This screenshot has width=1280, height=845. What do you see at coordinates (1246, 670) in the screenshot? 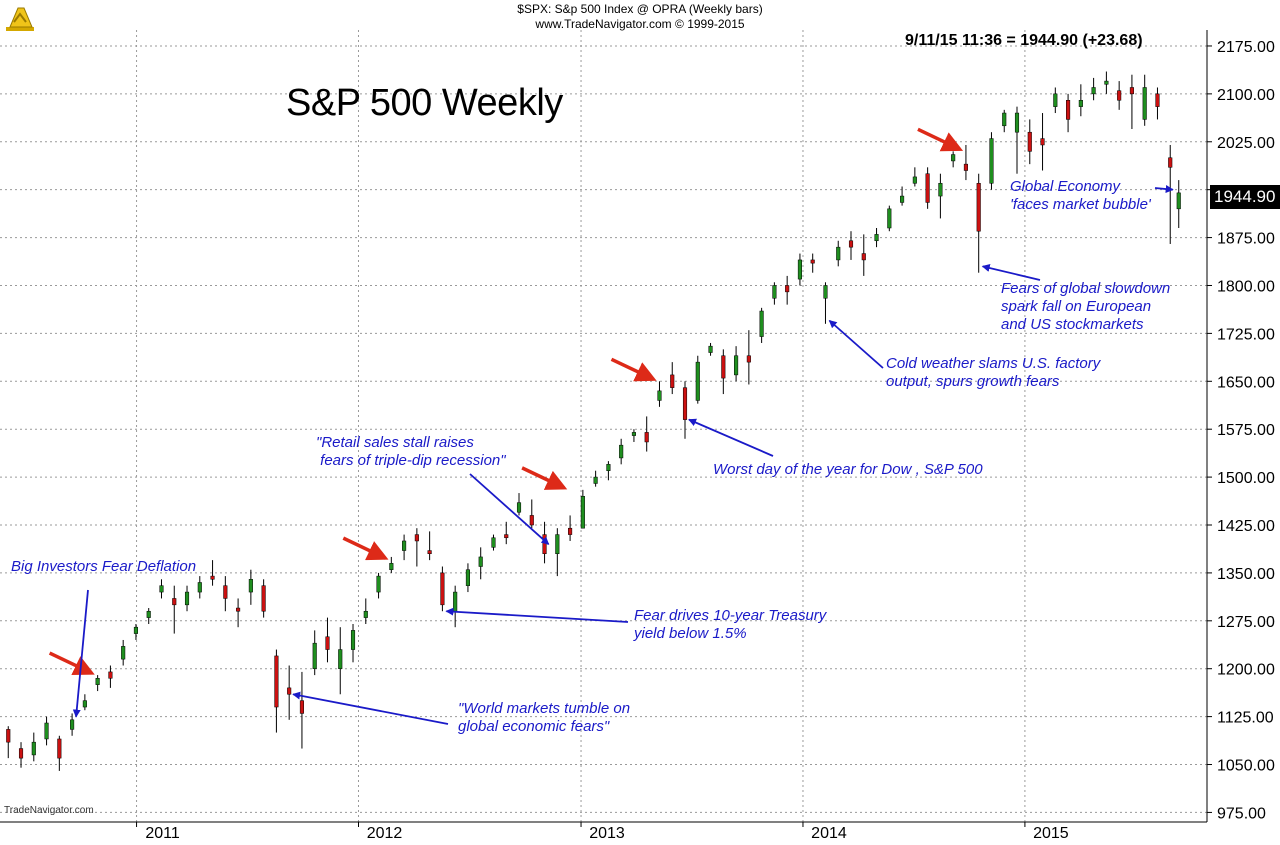
I see `y-tick-label: 1200.00` at bounding box center [1246, 670].